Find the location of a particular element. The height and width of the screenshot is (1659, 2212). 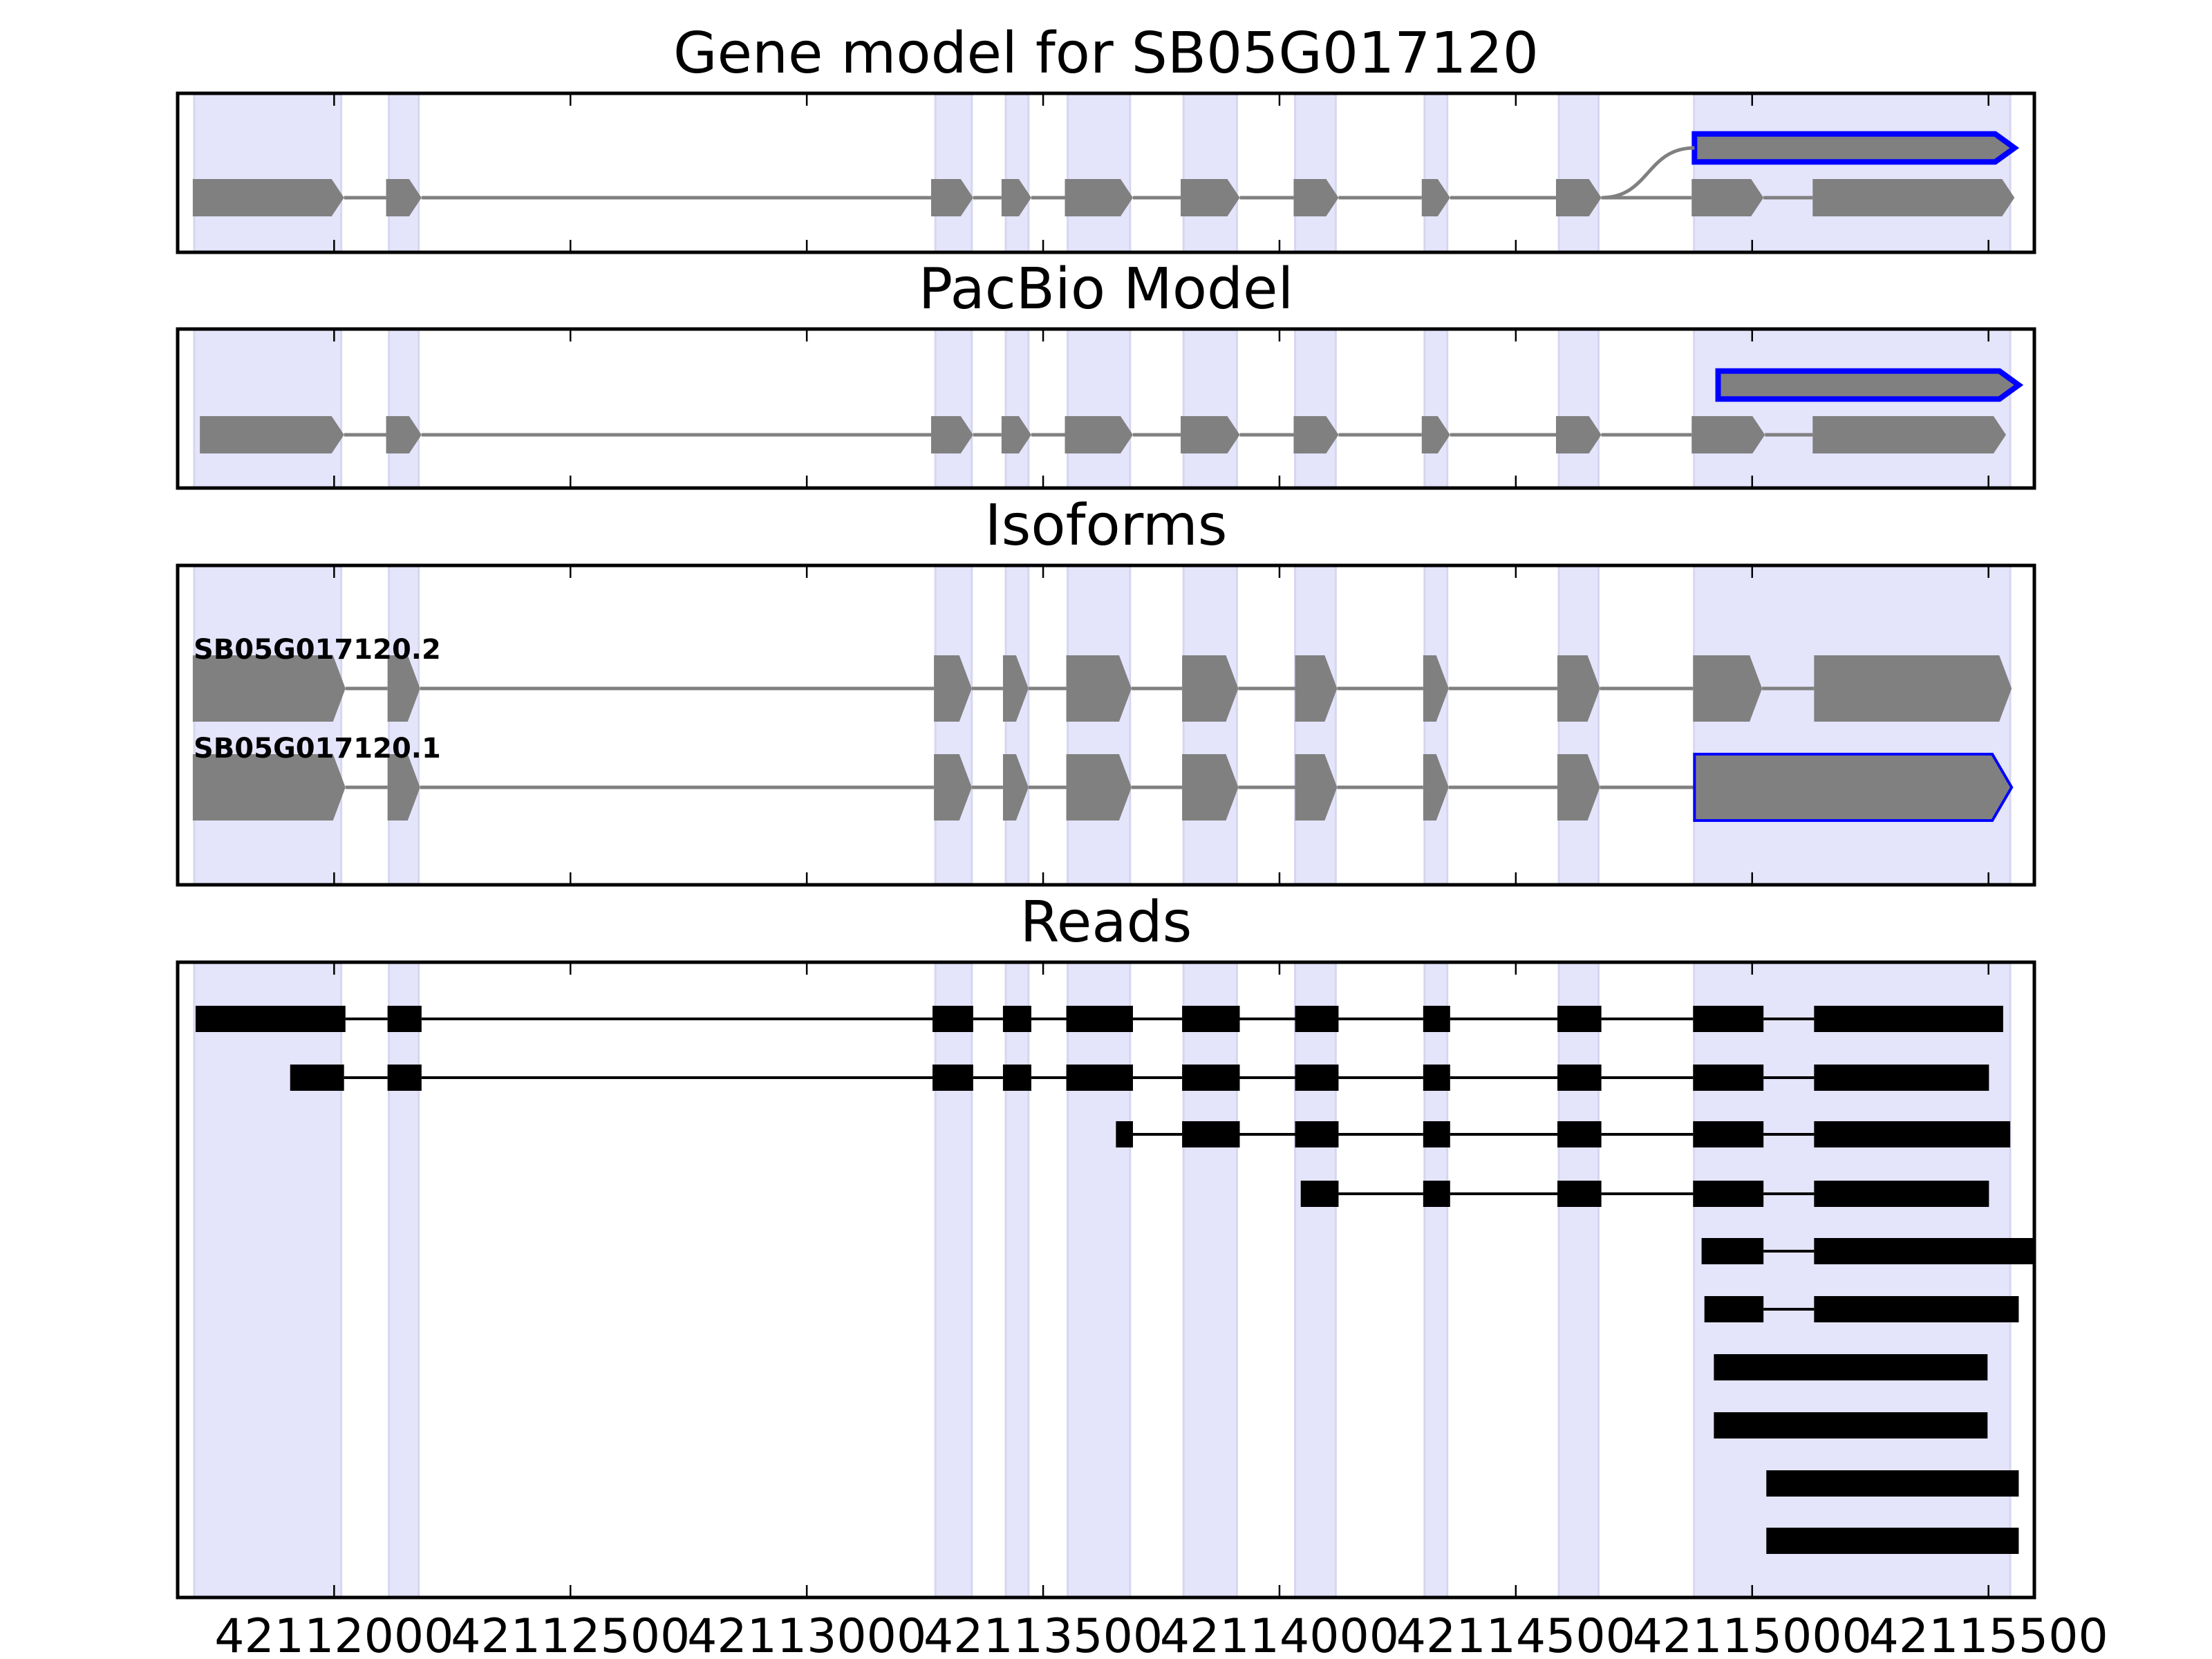

panel-title: Gene model for SB05G017120 is located at coordinates (1106, 54).